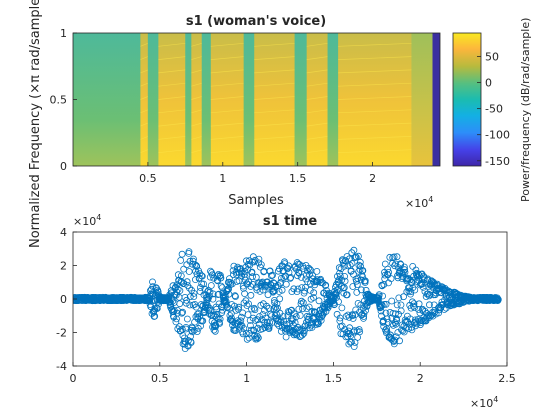 The width and height of the screenshot is (560, 420). I want to click on time-x-tick-label: 1.5, so click(334, 378).